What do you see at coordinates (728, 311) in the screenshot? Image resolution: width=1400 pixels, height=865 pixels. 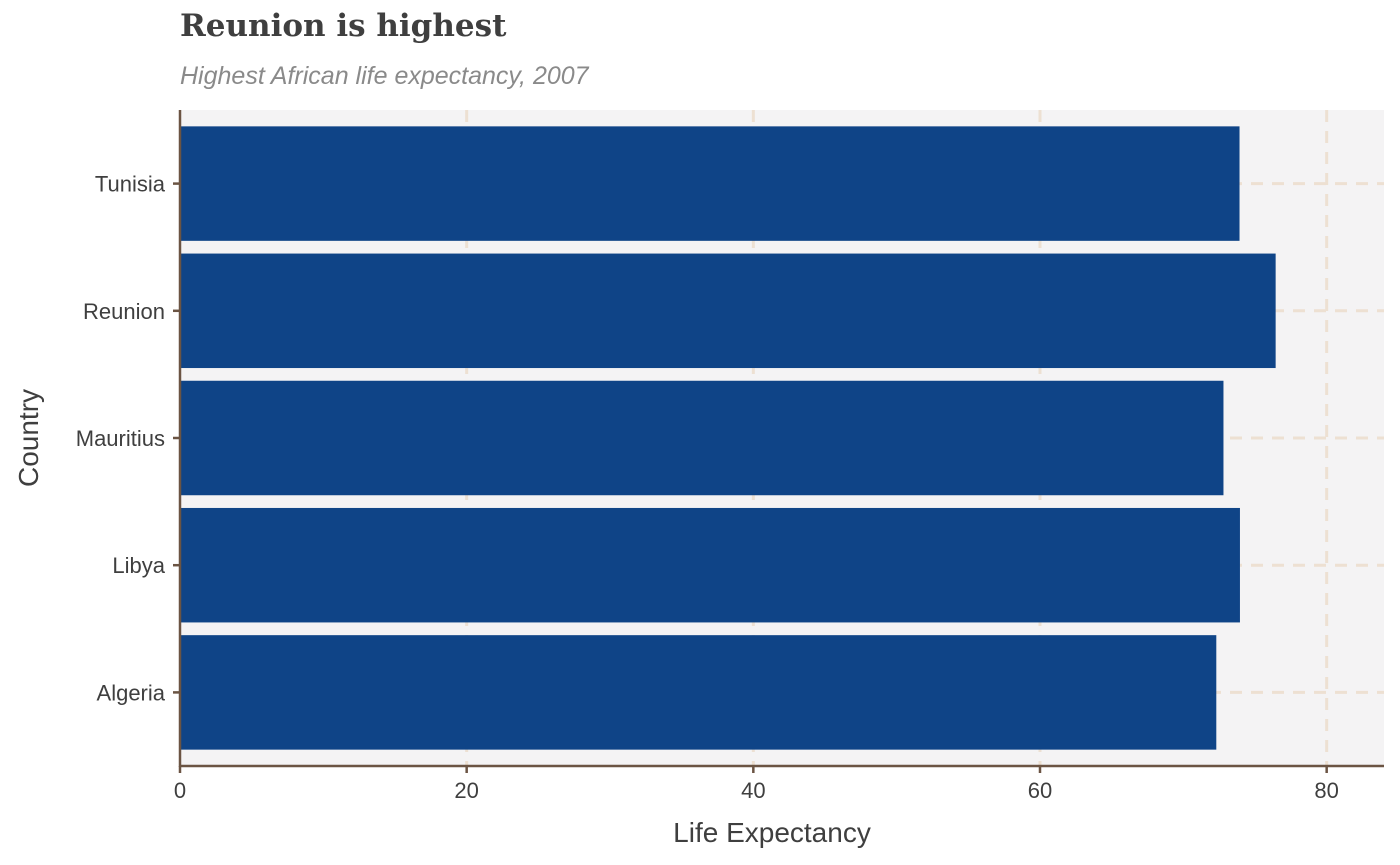 I see `bar-reunion` at bounding box center [728, 311].